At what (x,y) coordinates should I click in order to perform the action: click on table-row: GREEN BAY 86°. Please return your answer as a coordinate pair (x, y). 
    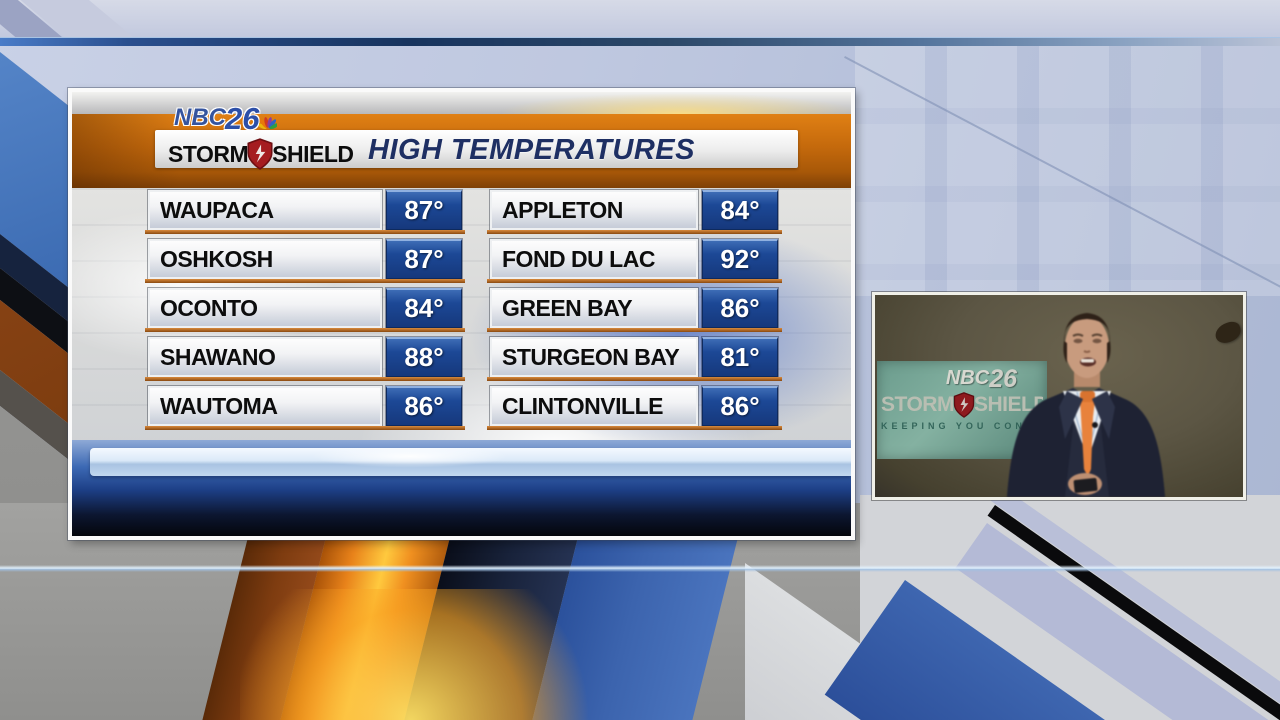
    Looking at the image, I should click on (634, 310).